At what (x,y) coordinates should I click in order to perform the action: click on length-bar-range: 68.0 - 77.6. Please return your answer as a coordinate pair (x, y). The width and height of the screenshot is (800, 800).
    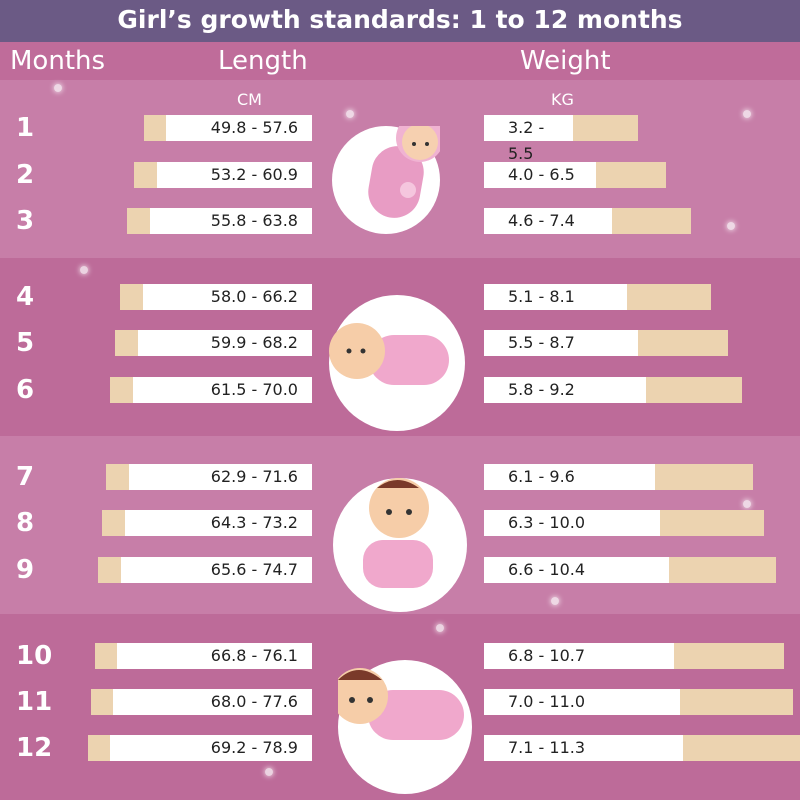
    Looking at the image, I should click on (212, 702).